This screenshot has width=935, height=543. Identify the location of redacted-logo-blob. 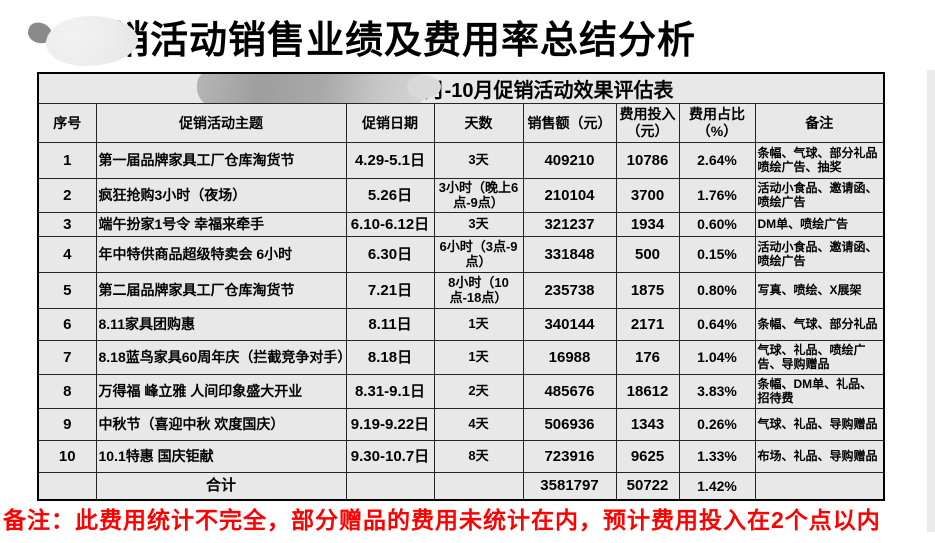
(92, 41).